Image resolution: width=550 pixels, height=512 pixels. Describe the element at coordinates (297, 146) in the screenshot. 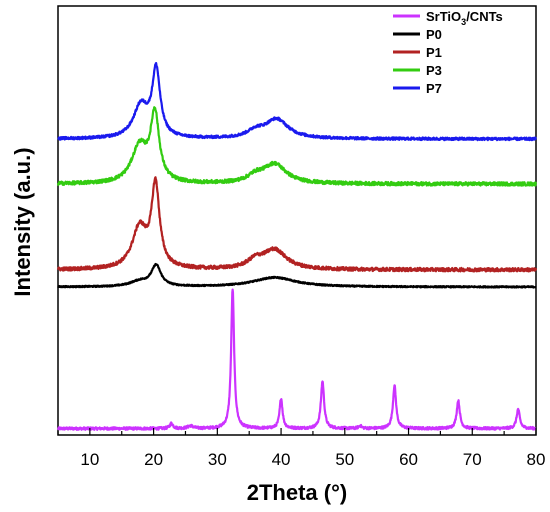

I see `series-line-p3` at that location.